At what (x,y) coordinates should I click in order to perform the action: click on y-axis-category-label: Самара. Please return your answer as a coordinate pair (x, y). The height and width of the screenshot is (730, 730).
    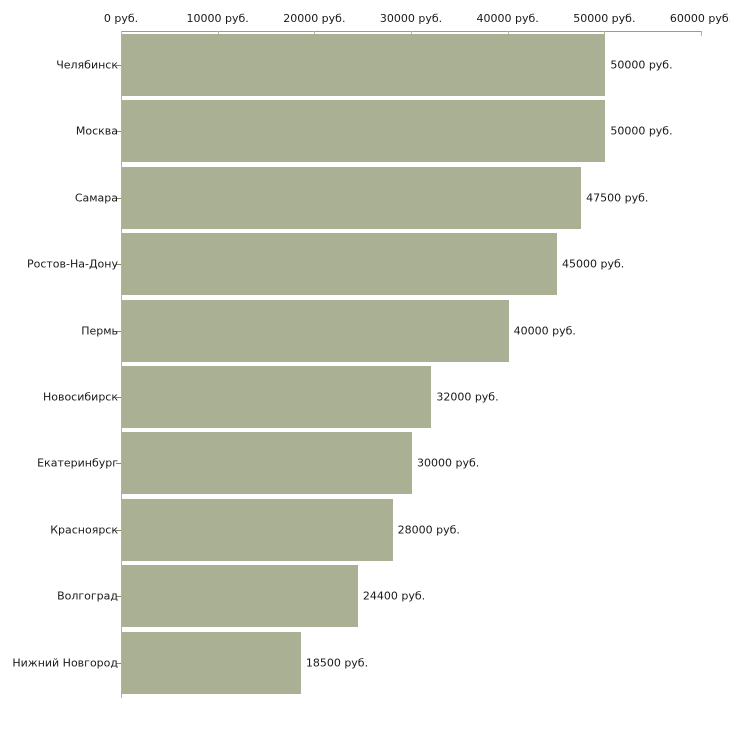
    Looking at the image, I should click on (96, 198).